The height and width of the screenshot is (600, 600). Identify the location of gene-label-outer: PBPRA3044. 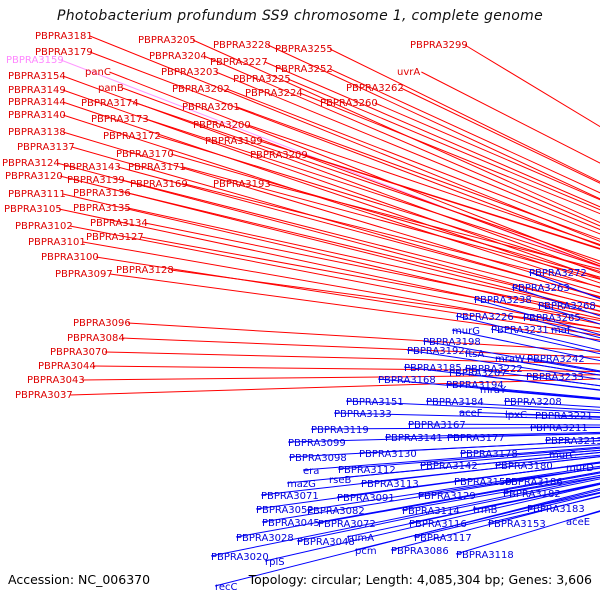
(67, 366).